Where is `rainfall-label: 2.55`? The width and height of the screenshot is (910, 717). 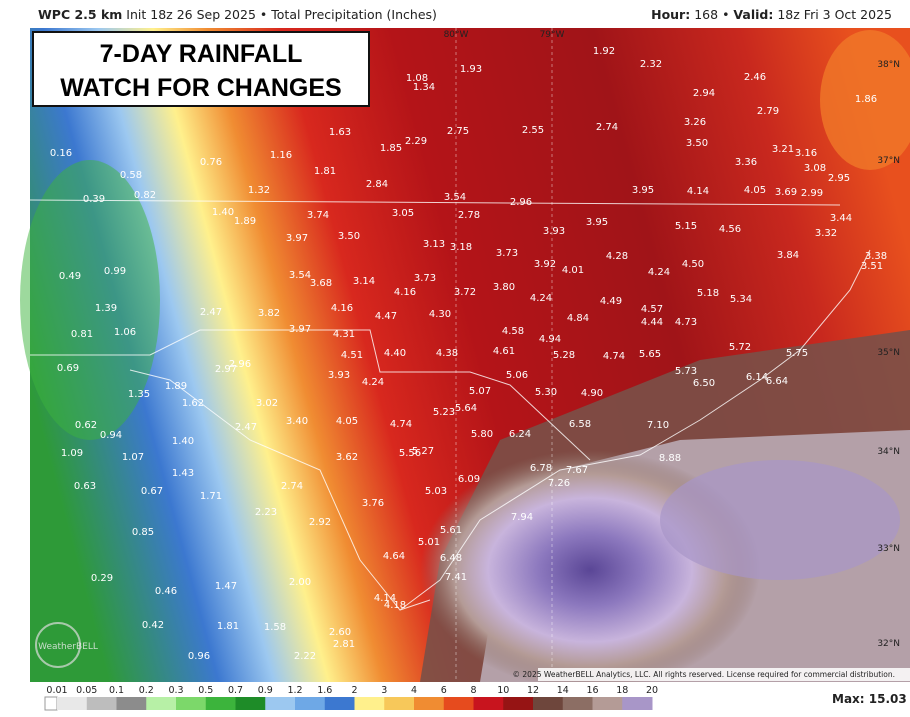
rainfall-label: 2.55 is located at coordinates (533, 130).